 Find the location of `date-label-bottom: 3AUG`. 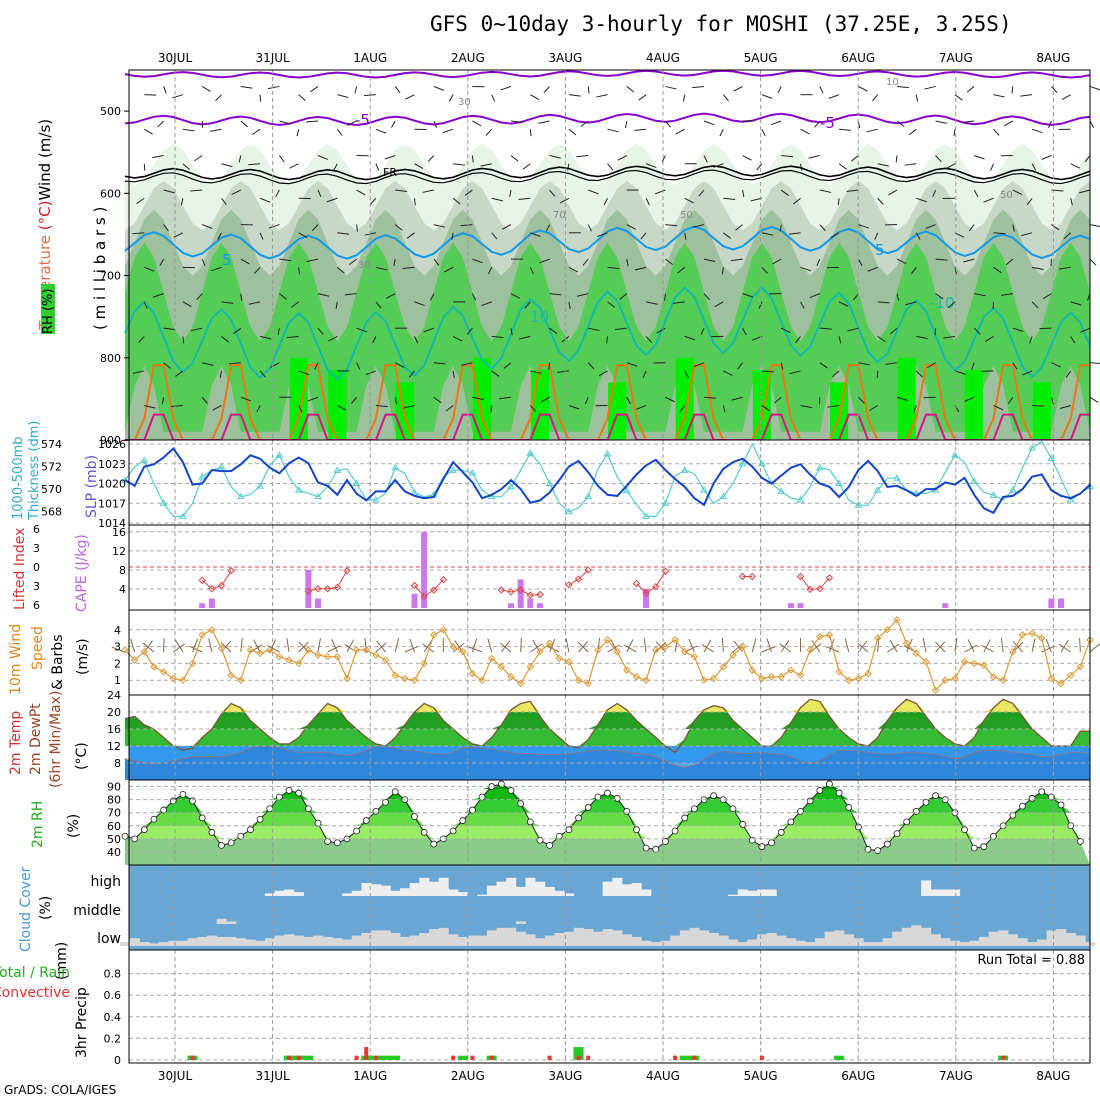

date-label-bottom: 3AUG is located at coordinates (565, 1076).